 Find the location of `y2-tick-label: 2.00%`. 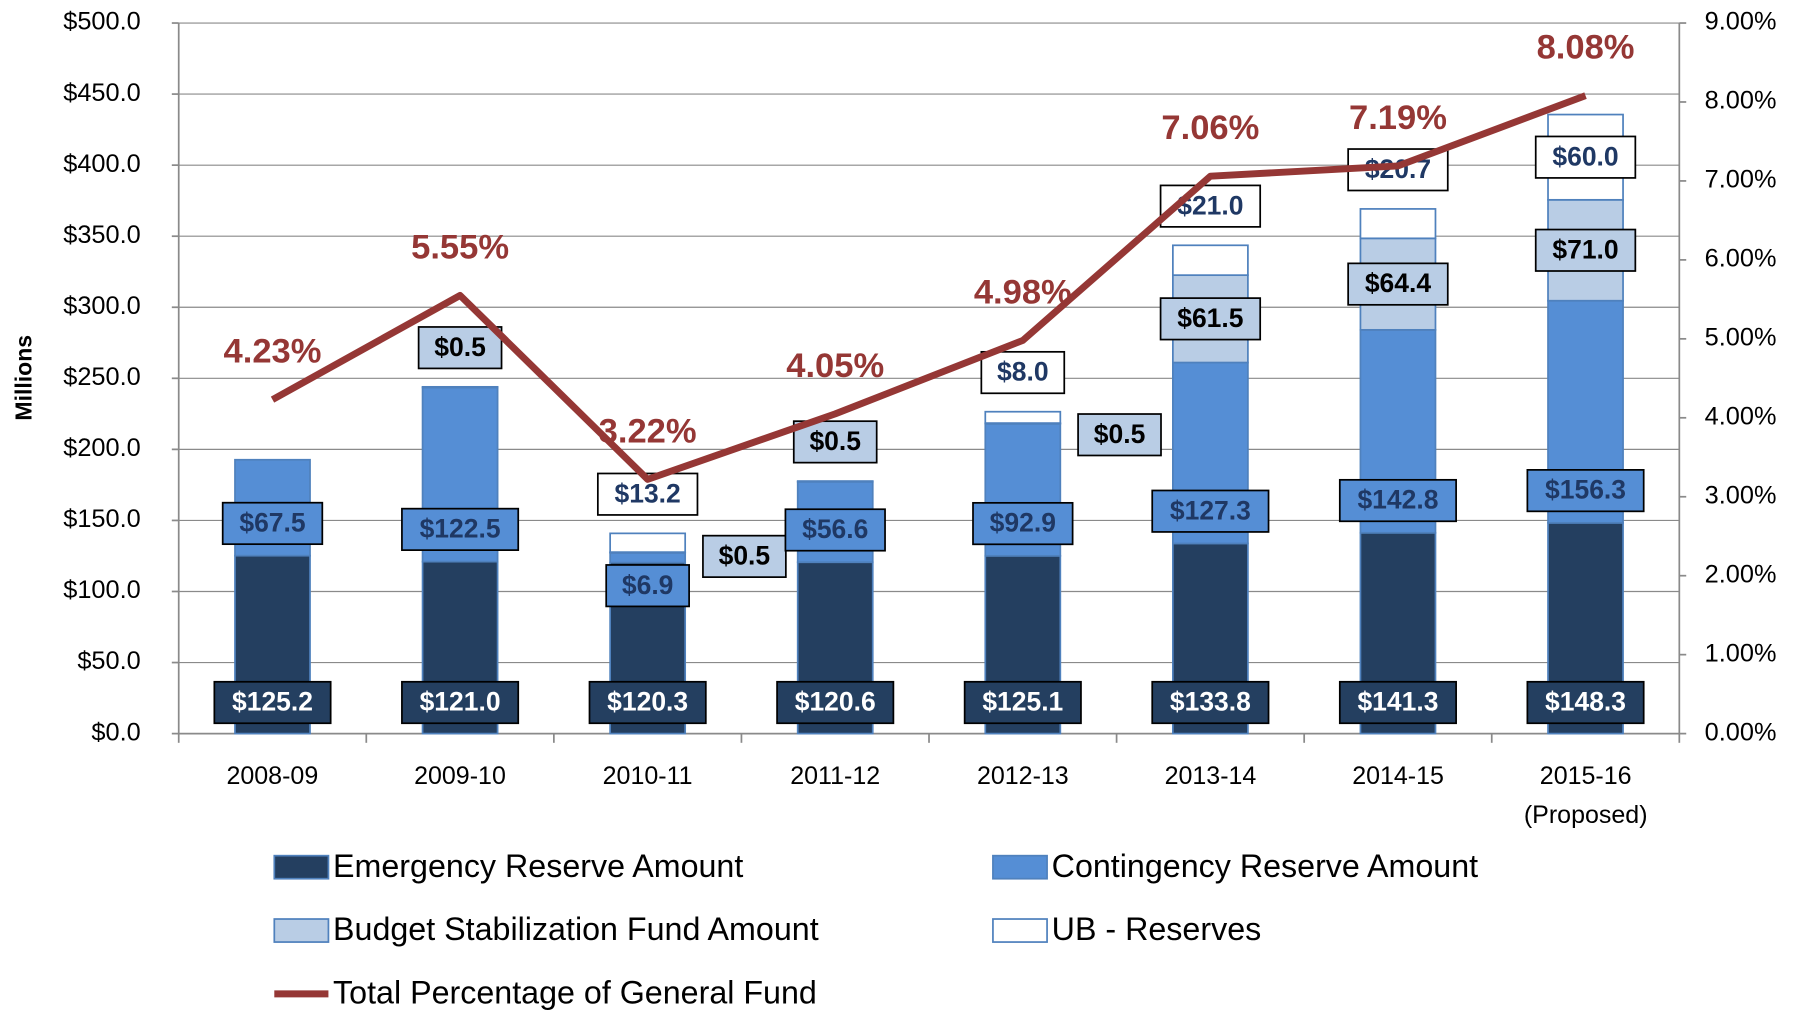

y2-tick-label: 2.00% is located at coordinates (1741, 574).